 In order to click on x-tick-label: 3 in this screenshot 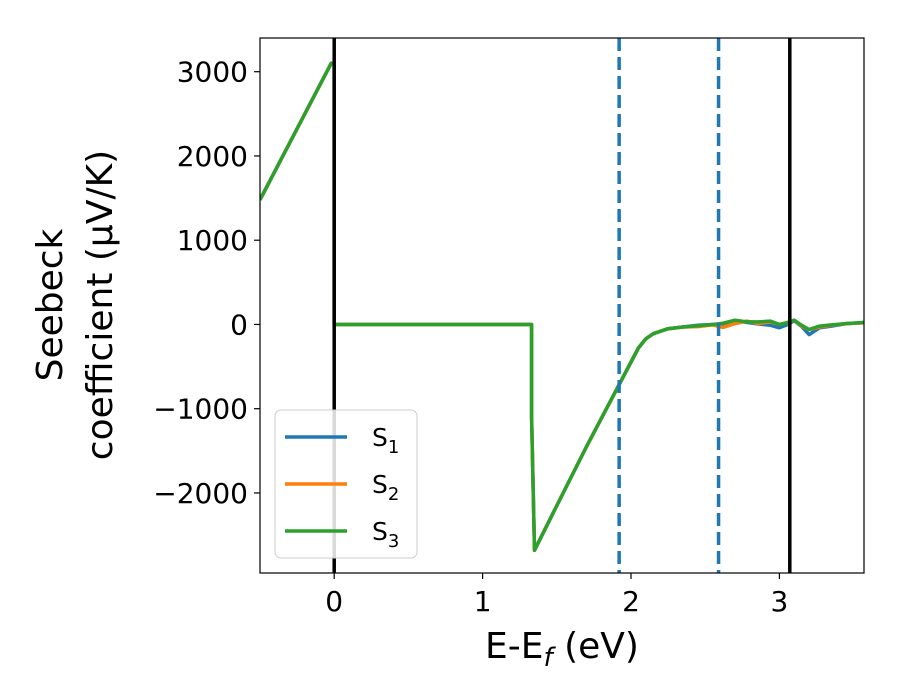, I will do `click(779, 601)`.